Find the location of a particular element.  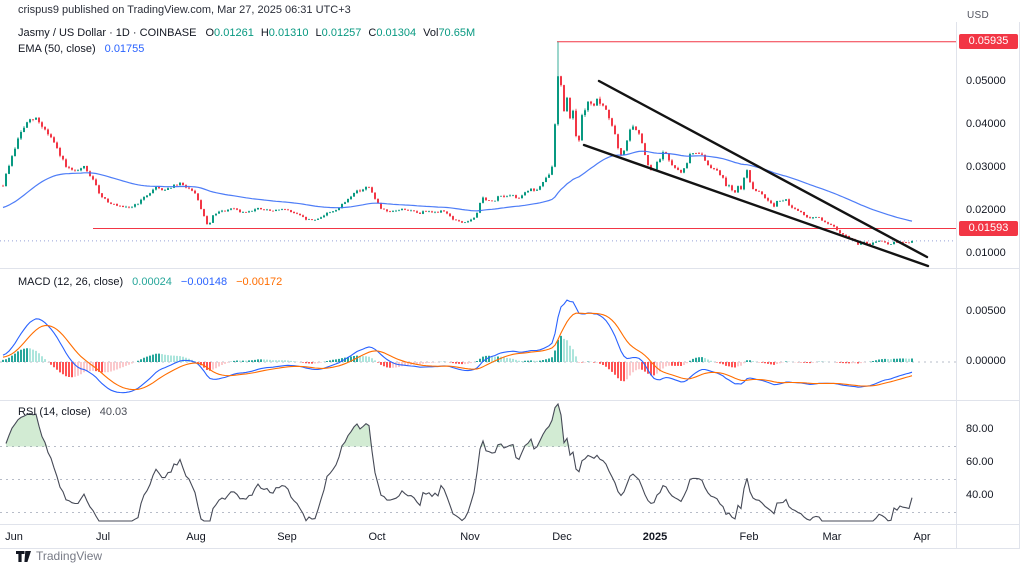

trendline-upper is located at coordinates (763, 169).